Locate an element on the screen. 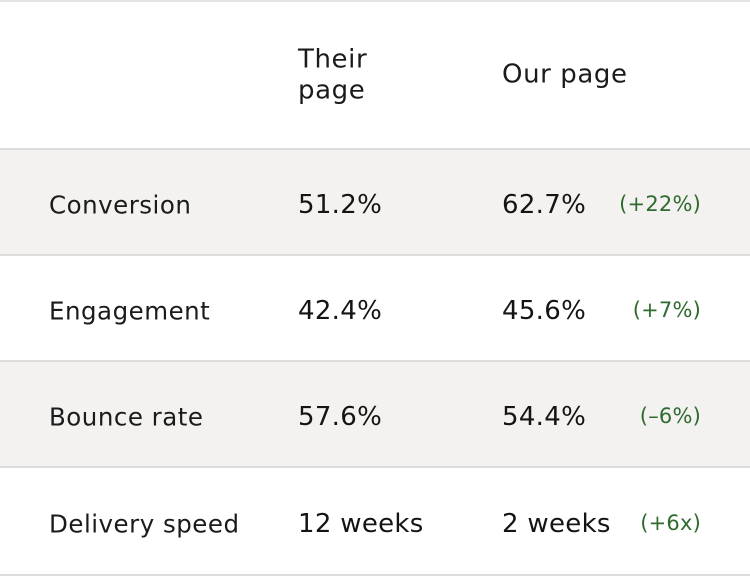 Image resolution: width=750 pixels, height=577 pixels. delta-value: (+22%) is located at coordinates (660, 204).